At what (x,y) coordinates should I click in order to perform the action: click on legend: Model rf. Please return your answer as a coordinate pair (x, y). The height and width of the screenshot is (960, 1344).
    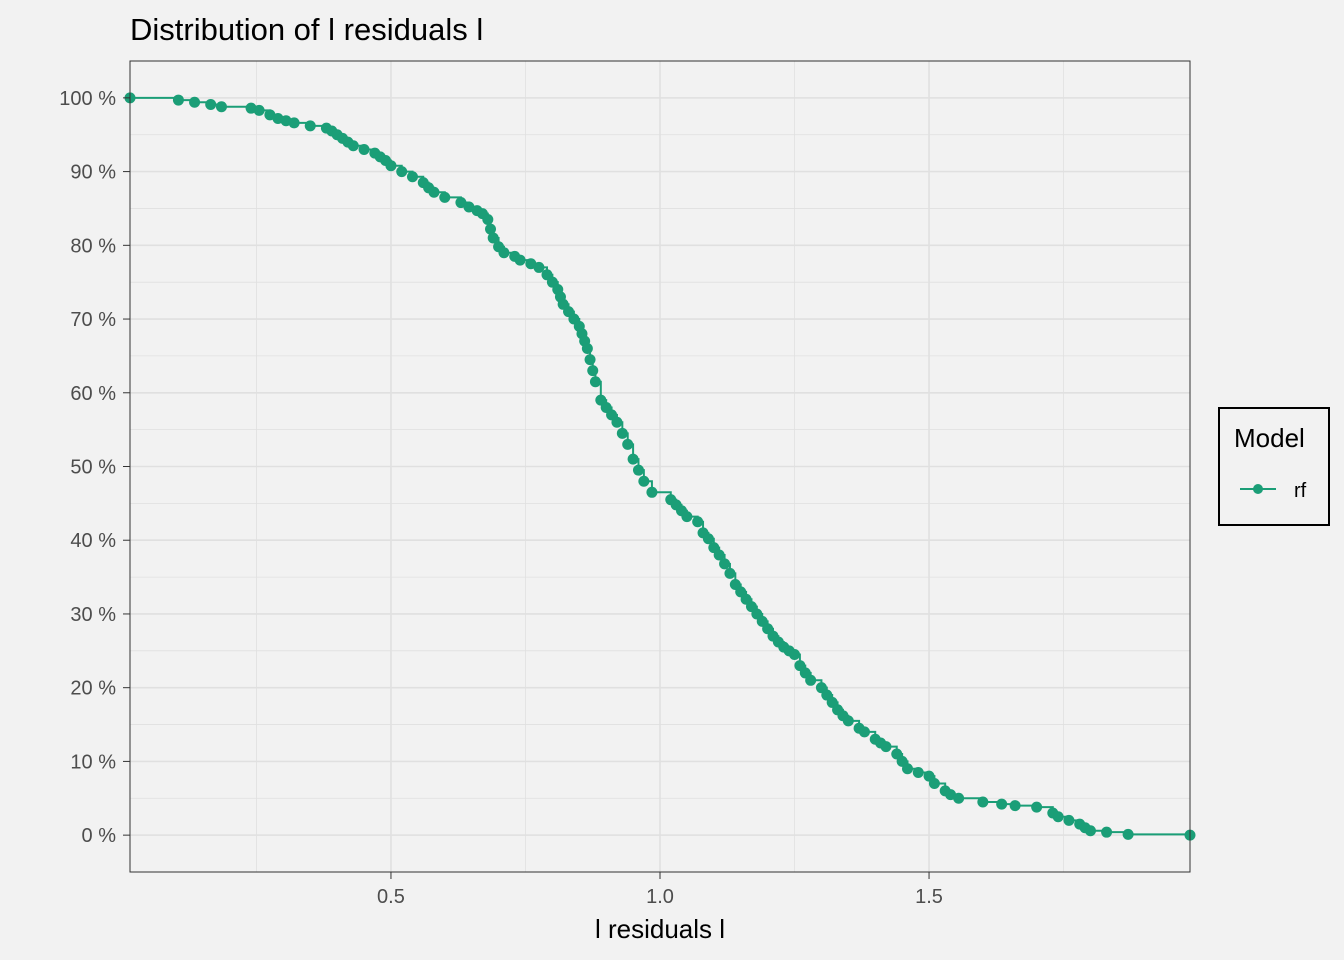
    Looking at the image, I should click on (1274, 466).